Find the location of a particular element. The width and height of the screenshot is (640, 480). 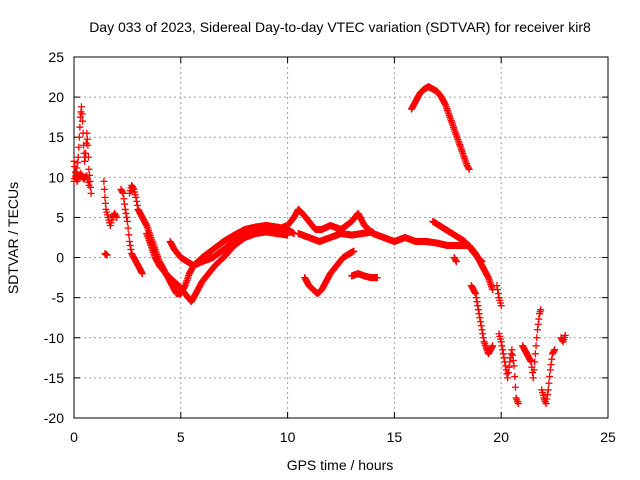

series-track-i is located at coordinates (335, 237).